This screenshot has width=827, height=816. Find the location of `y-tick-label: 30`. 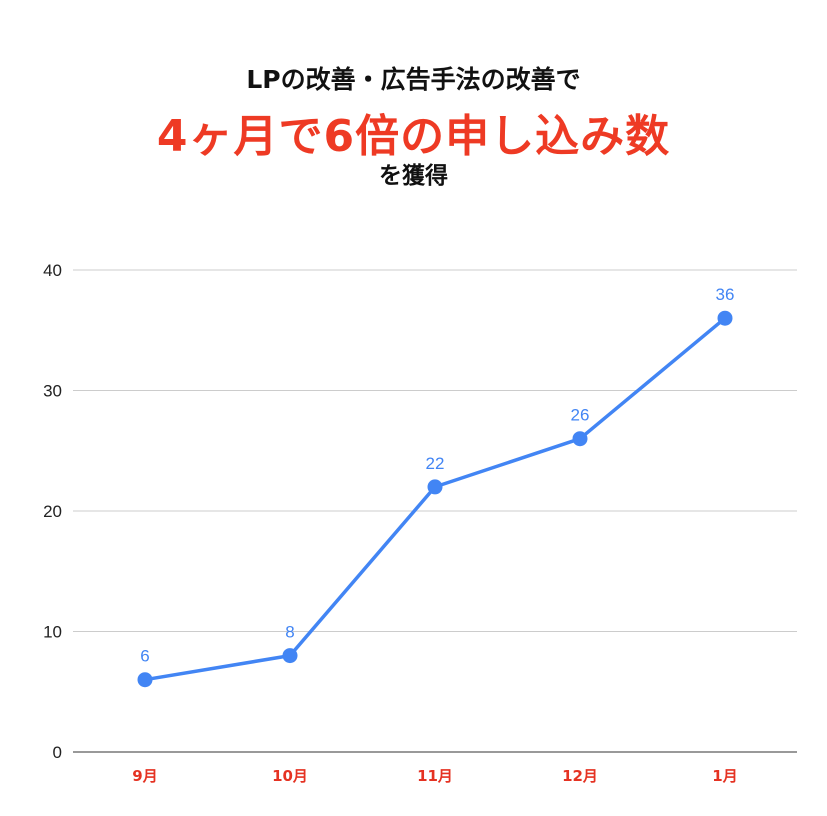

y-tick-label: 30 is located at coordinates (52, 391).